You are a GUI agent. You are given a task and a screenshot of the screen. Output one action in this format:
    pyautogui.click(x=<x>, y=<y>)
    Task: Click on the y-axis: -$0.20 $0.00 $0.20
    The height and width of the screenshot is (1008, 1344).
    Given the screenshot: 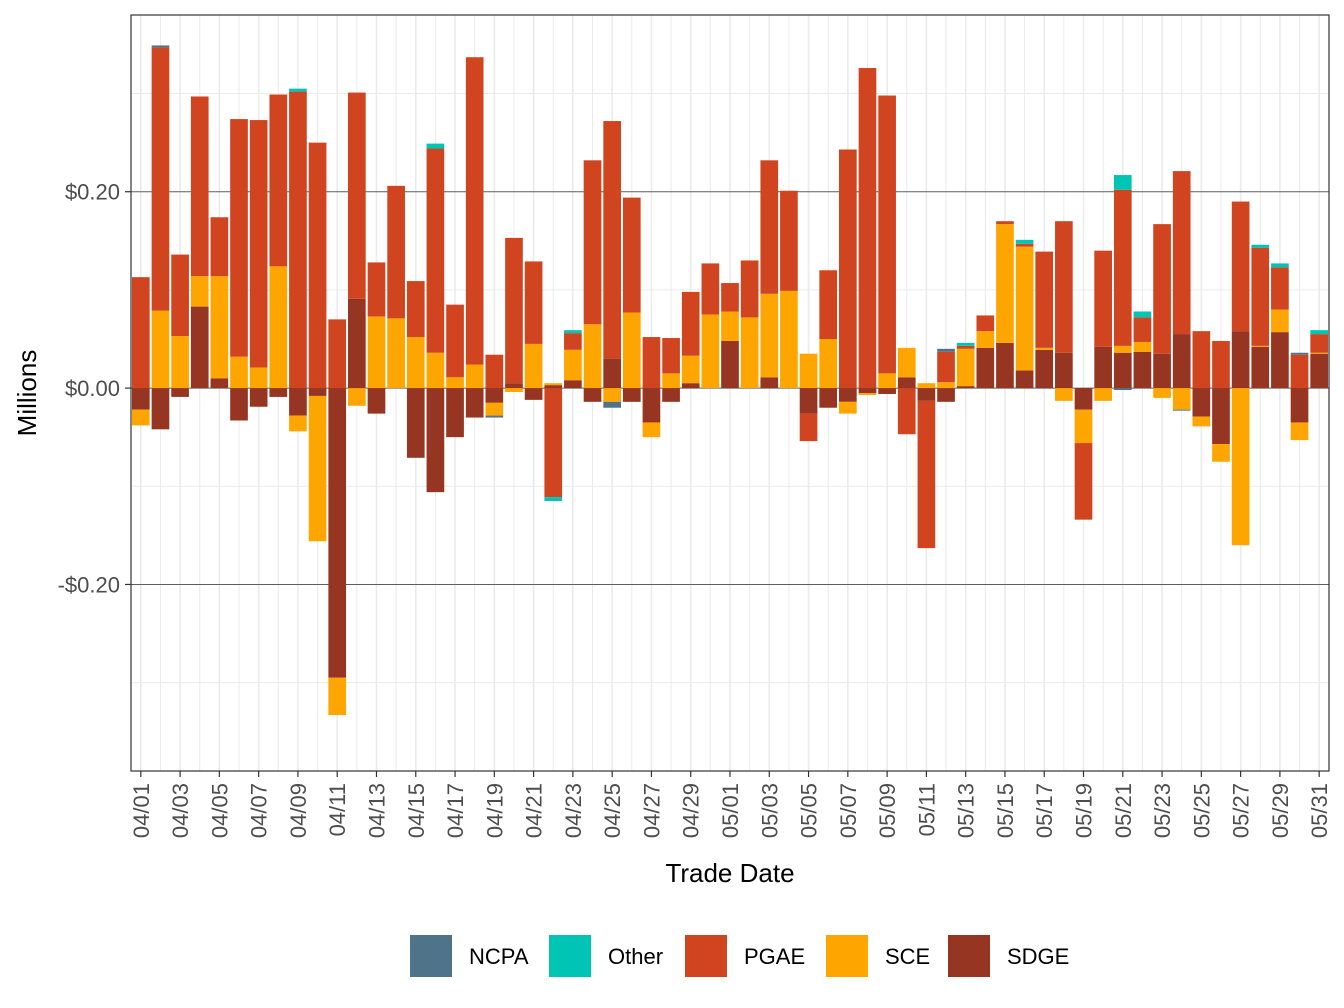 What is the action you would take?
    pyautogui.click(x=94, y=388)
    